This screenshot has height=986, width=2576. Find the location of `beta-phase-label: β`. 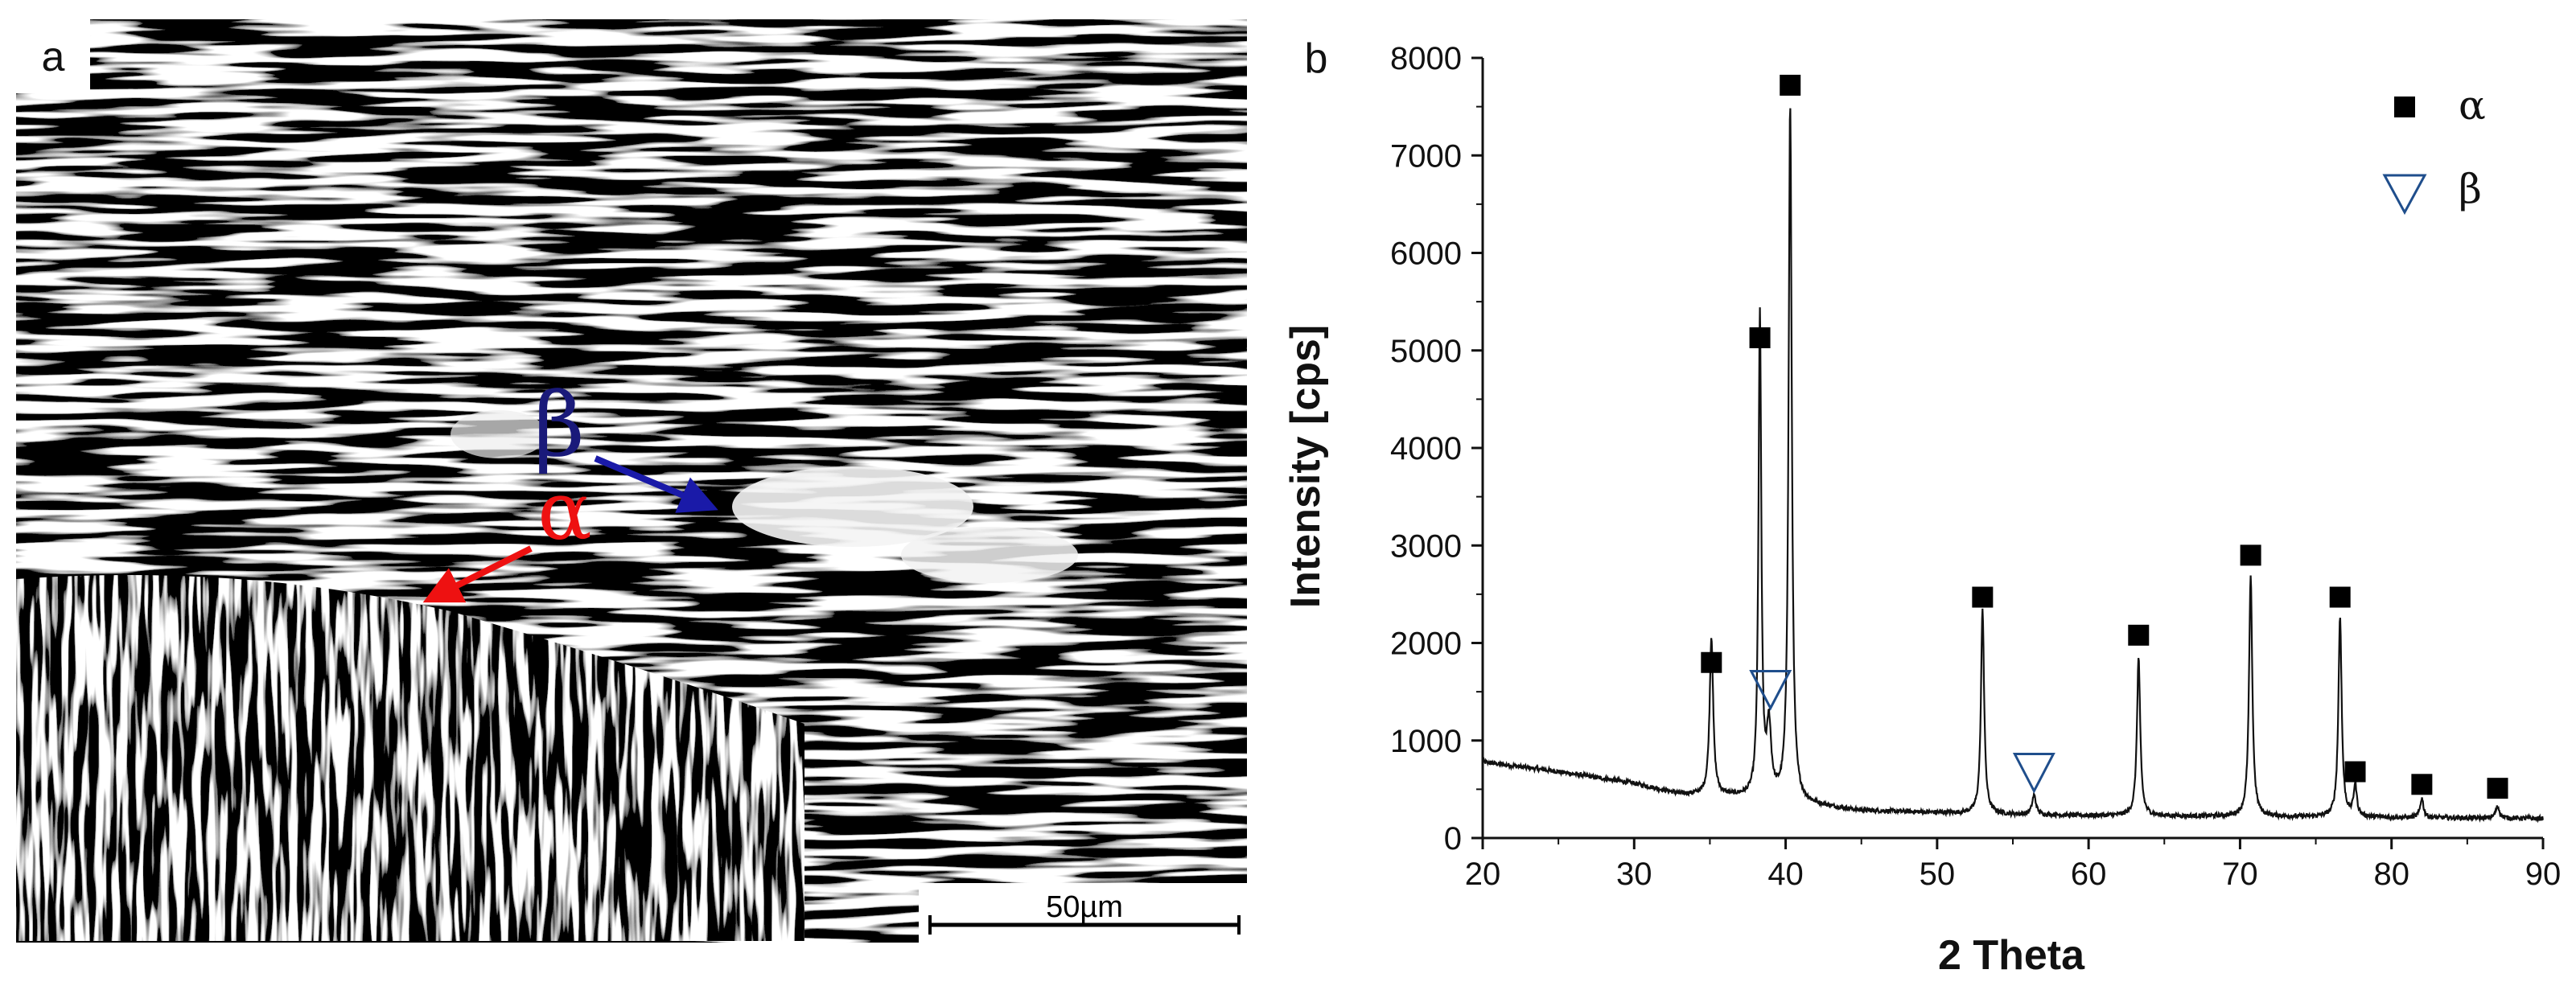

beta-phase-label: β is located at coordinates (559, 425).